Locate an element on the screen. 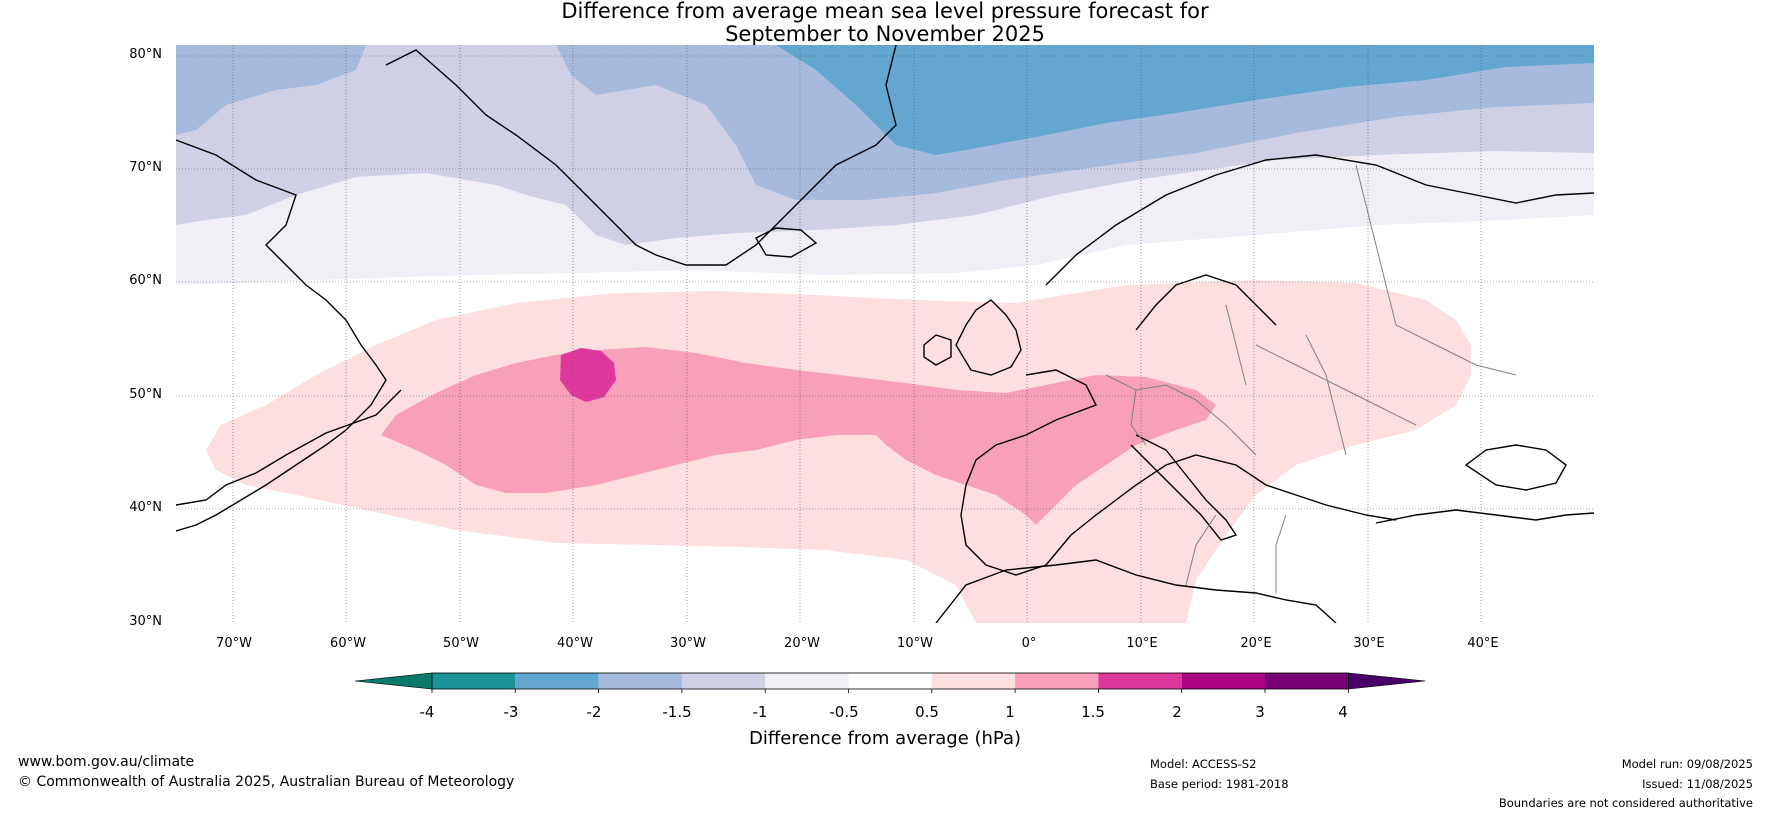 Image resolution: width=1770 pixels, height=816 pixels. colorbar-extension-low is located at coordinates (393, 681).